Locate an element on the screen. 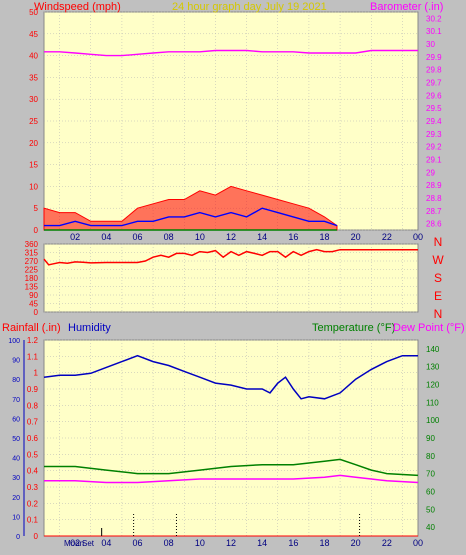 This screenshot has height=555, width=466. y-tick-label-barometer: 28.7 is located at coordinates (434, 211).